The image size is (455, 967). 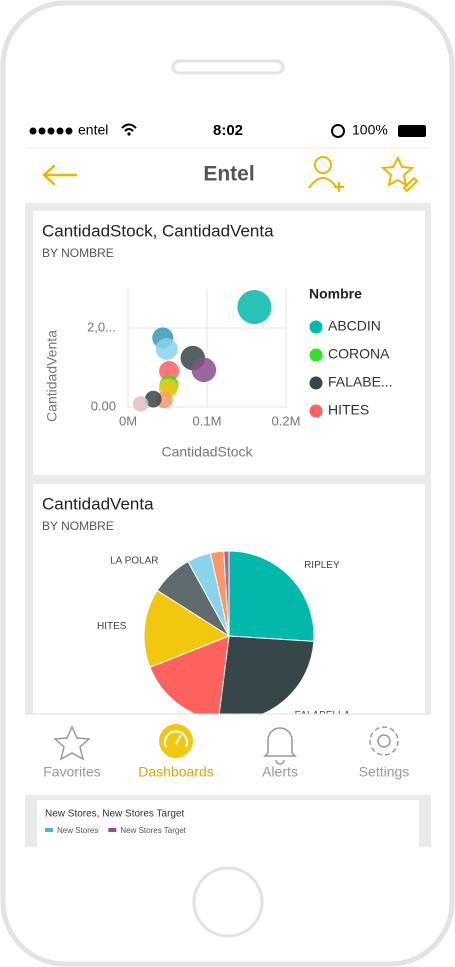 I want to click on slice-label: HITES, so click(x=112, y=626).